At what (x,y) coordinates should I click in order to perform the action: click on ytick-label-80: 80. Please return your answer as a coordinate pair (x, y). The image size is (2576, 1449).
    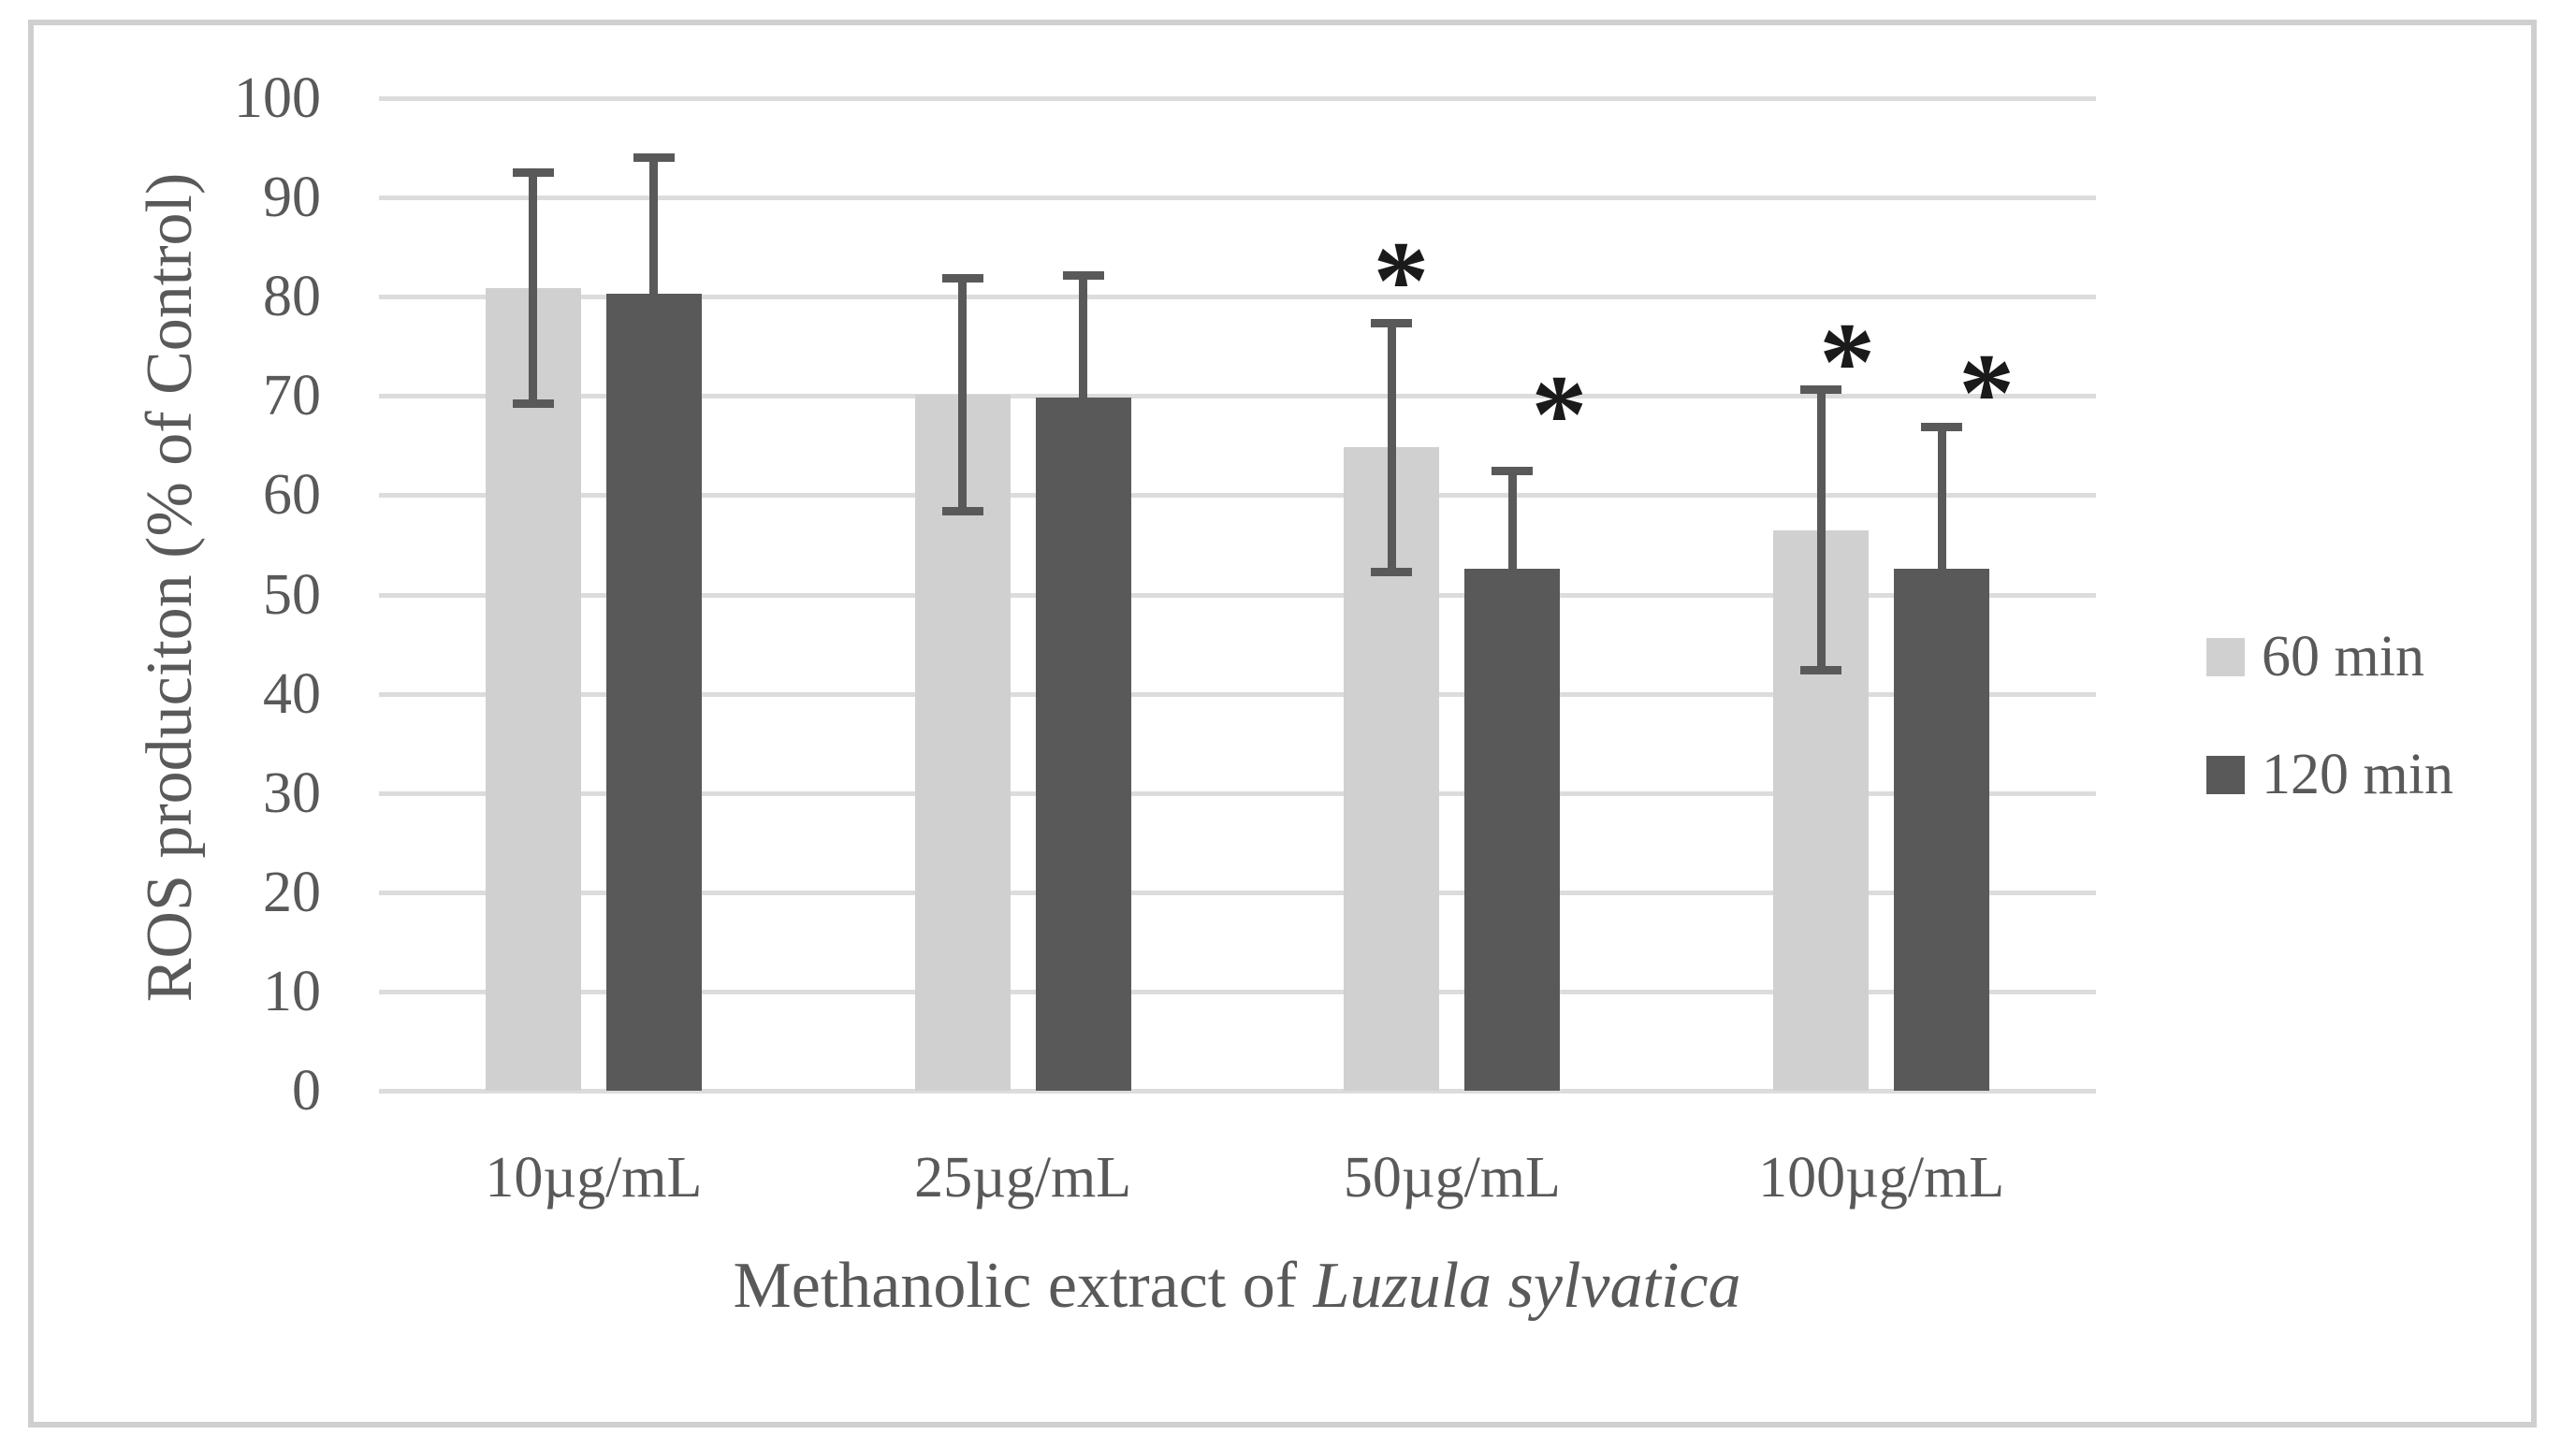
    Looking at the image, I should click on (292, 297).